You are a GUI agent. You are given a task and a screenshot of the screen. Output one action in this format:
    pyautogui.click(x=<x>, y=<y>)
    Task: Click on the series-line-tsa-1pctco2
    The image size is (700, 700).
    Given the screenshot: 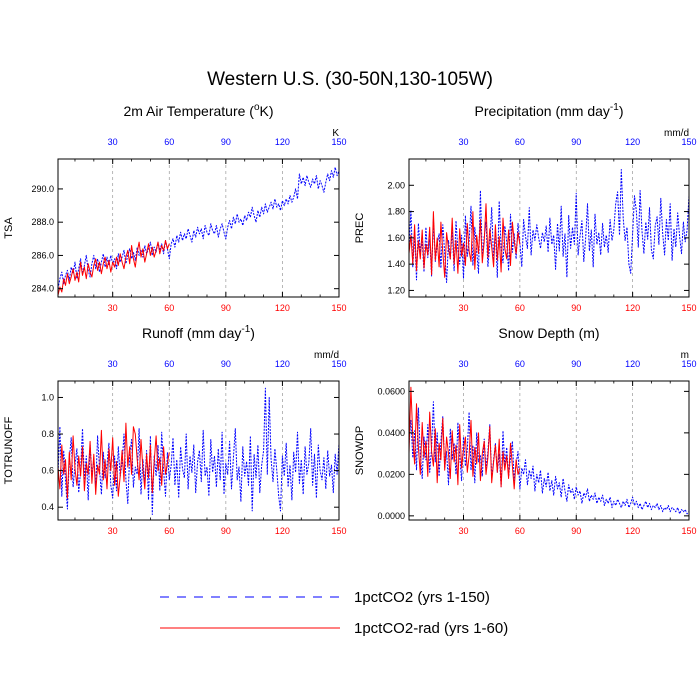 What is the action you would take?
    pyautogui.click(x=198, y=227)
    